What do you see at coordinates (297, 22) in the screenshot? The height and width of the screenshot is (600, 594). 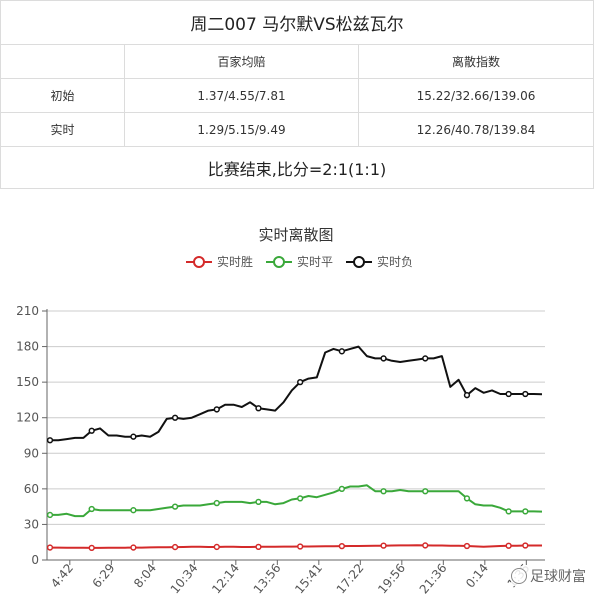 I see `match-title: 周二007 马尔默VS松兹瓦尔` at bounding box center [297, 22].